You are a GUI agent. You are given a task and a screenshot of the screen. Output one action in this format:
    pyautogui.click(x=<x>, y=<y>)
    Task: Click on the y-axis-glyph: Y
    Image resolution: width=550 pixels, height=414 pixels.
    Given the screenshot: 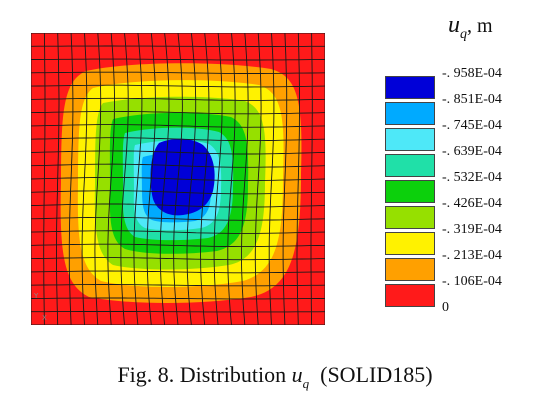 What is the action you would take?
    pyautogui.click(x=36, y=296)
    